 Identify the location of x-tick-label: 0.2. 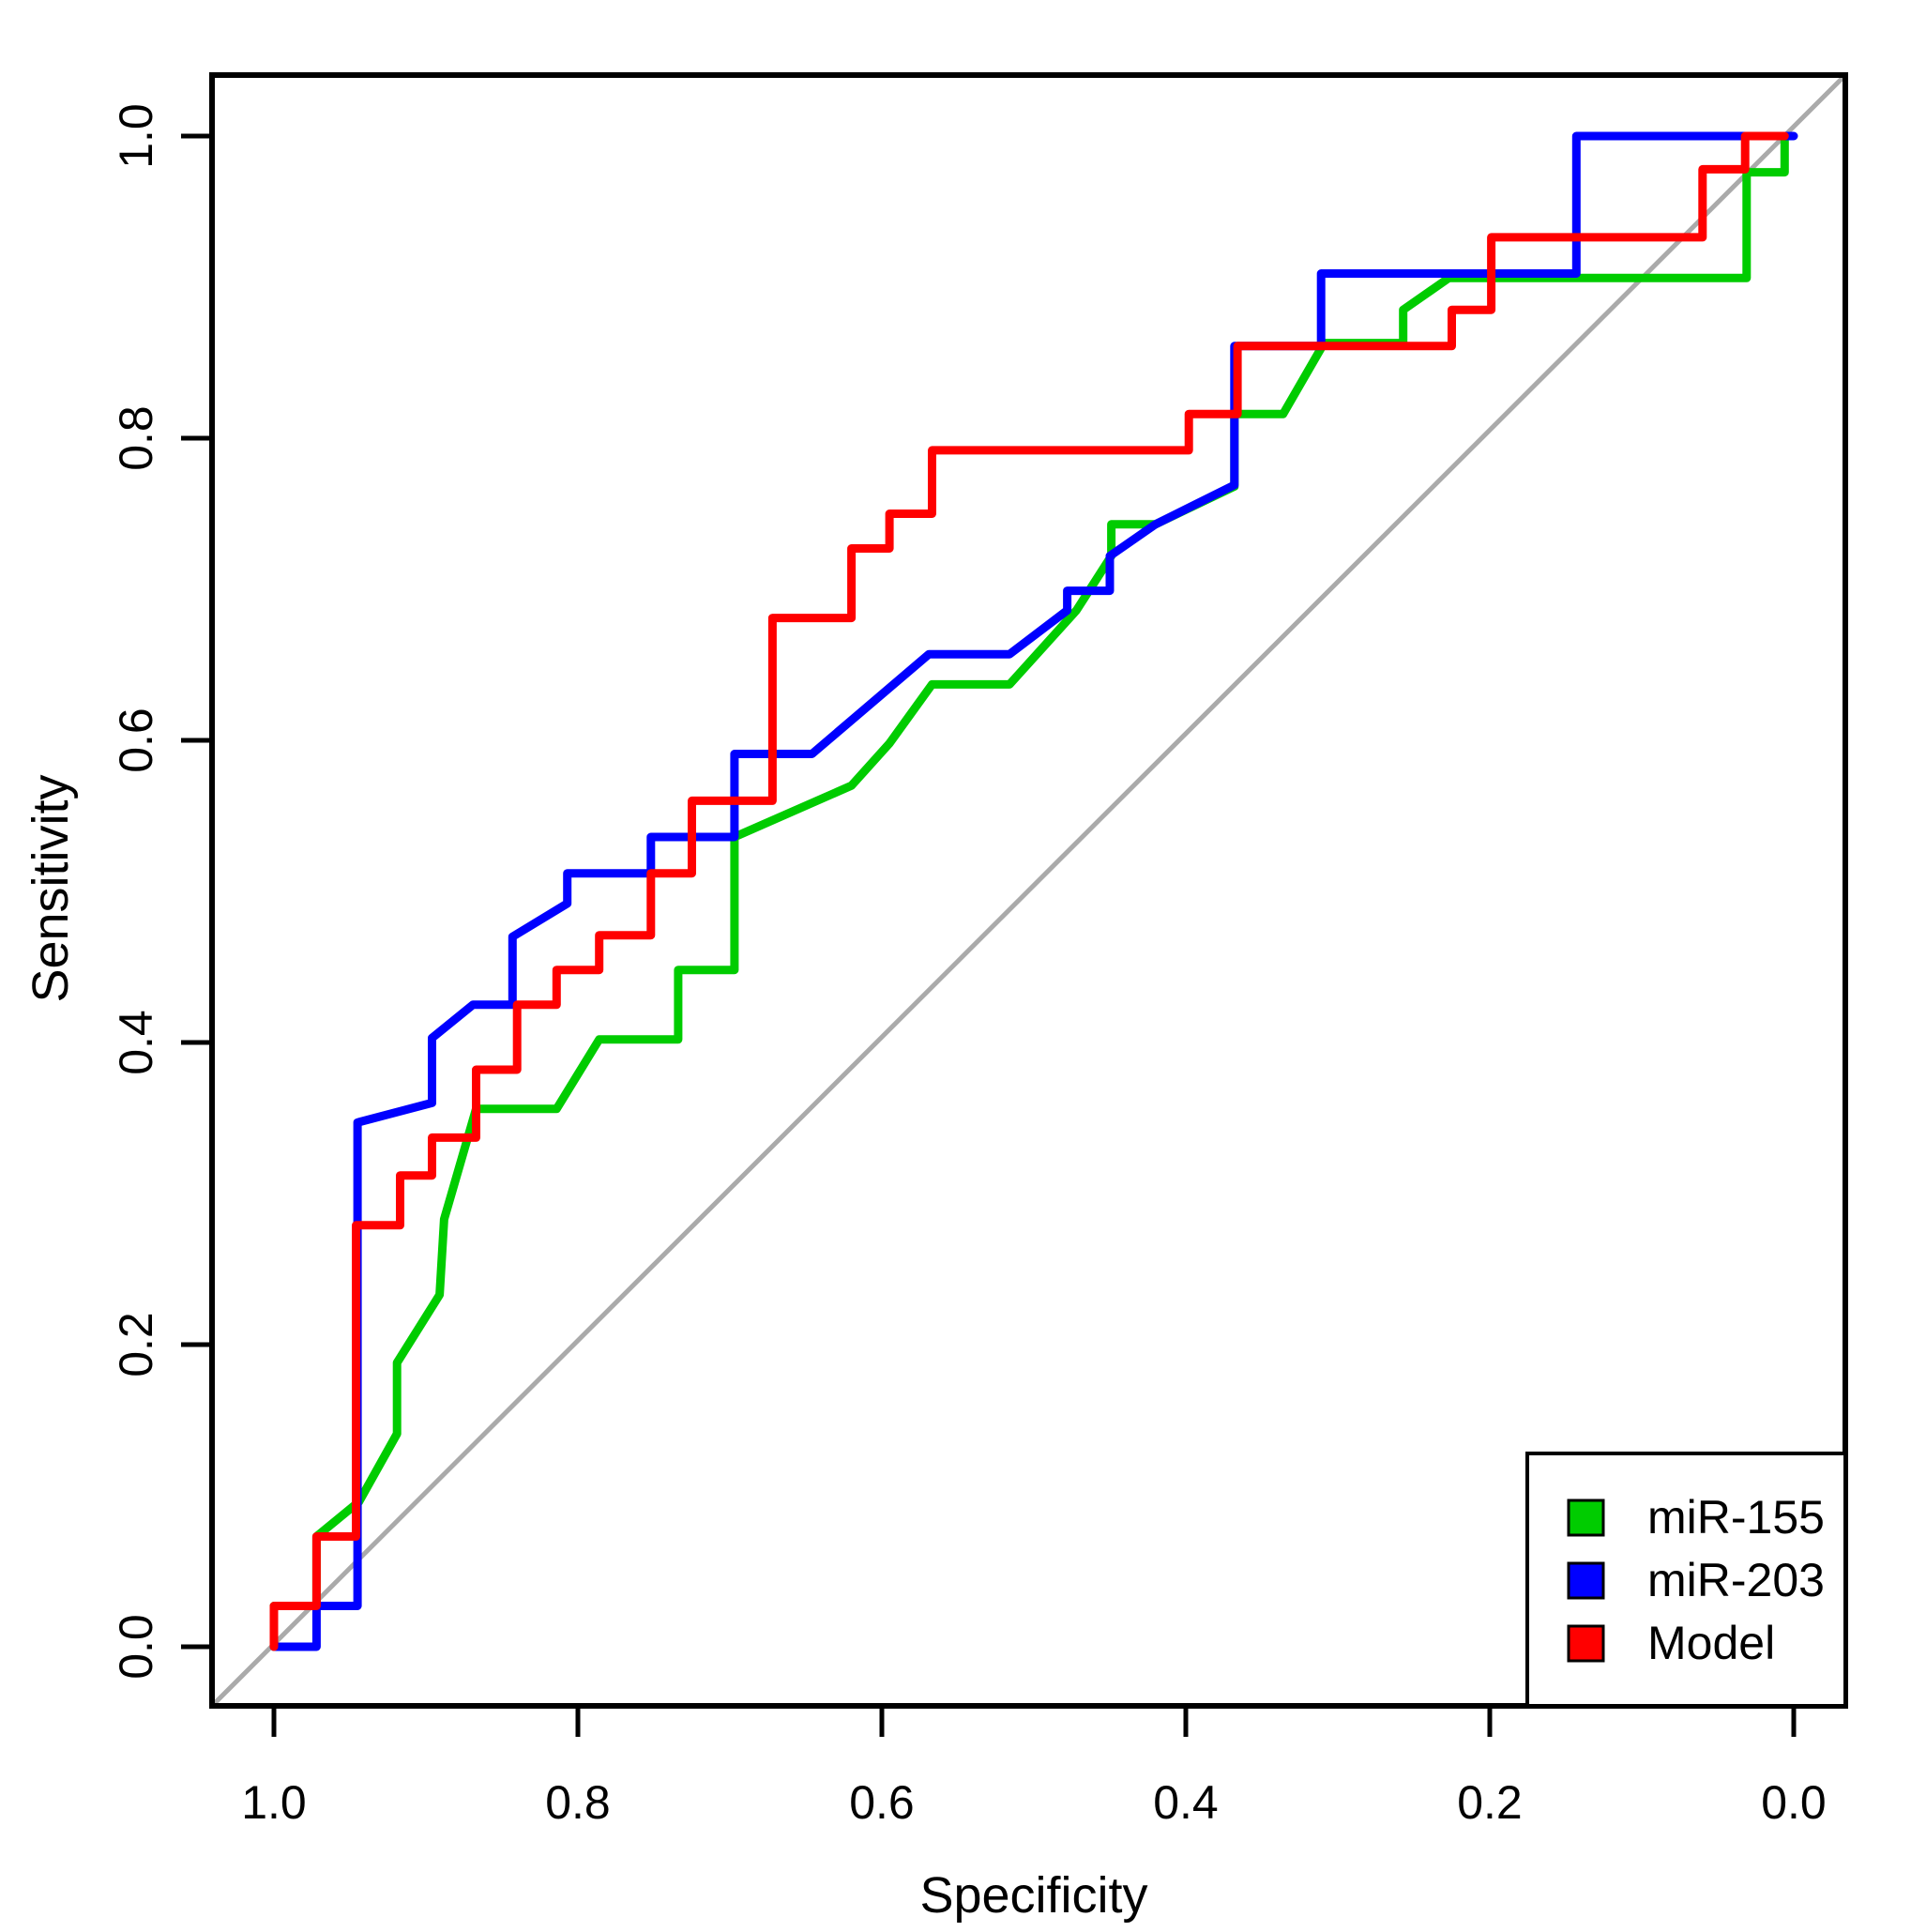
(1490, 1802).